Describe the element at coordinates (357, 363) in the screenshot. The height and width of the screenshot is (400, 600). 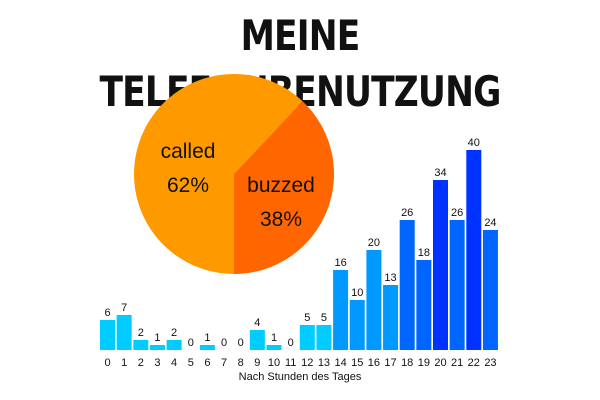
I see `x-tick-label: 15` at that location.